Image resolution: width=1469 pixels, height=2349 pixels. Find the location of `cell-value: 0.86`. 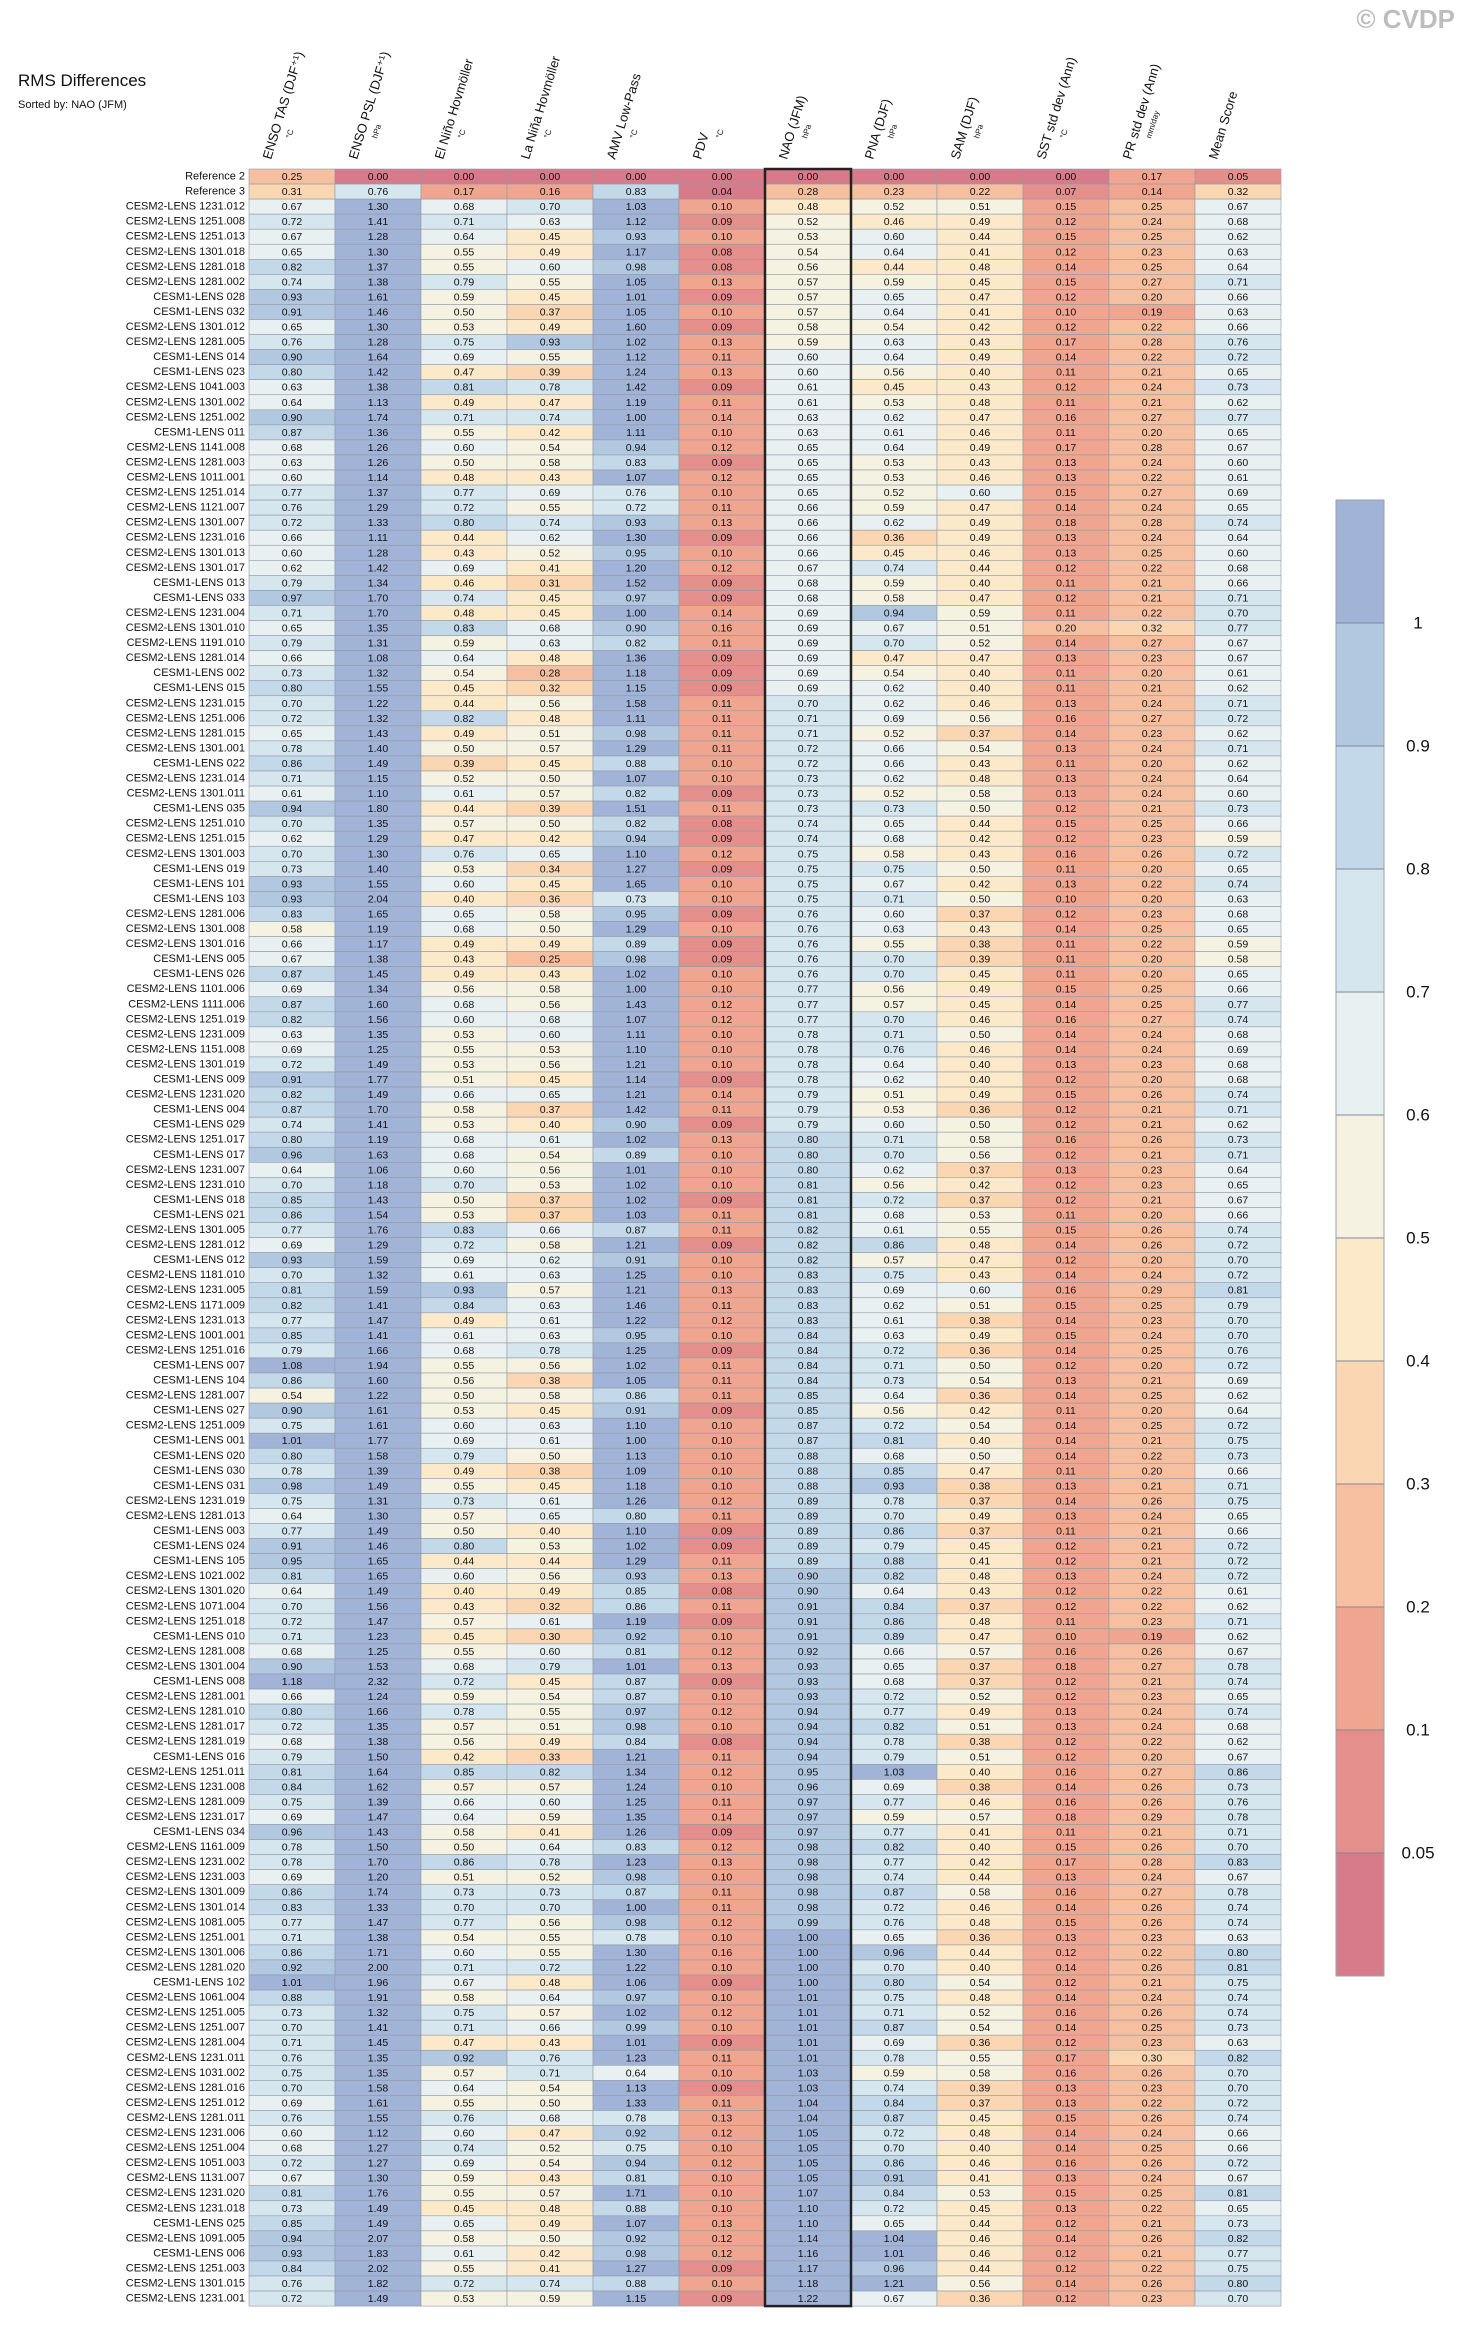

cell-value: 0.86 is located at coordinates (464, 1863).